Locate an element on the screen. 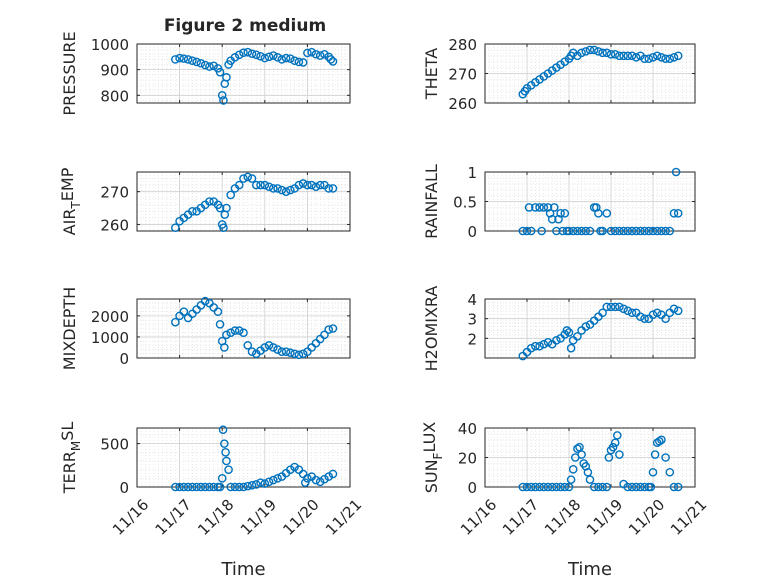 The image size is (778, 583). y-tick-label: 500 is located at coordinates (114, 445).